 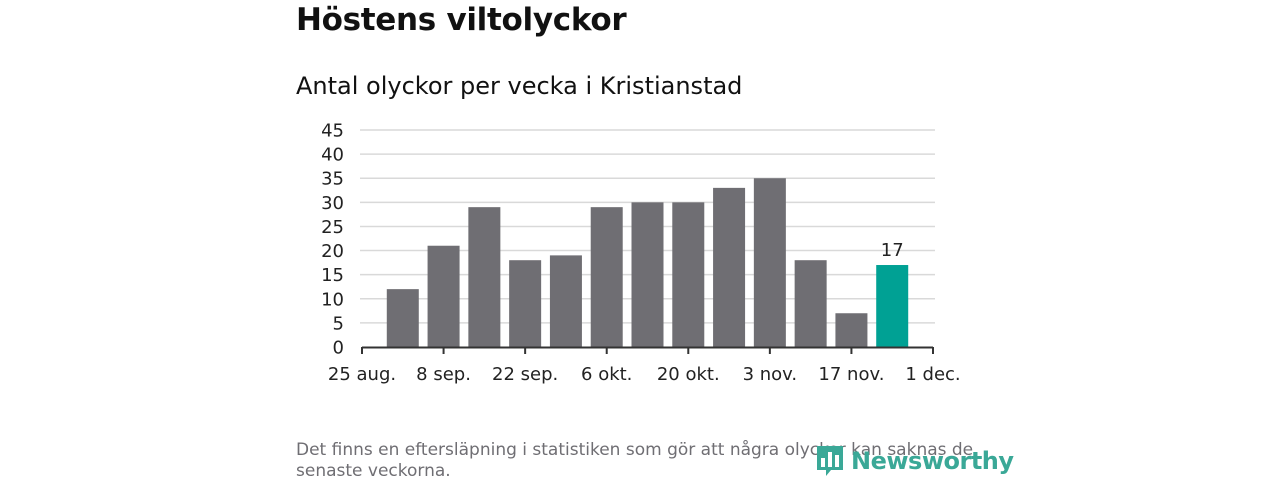 I want to click on bar-15 sep., so click(x=484, y=277).